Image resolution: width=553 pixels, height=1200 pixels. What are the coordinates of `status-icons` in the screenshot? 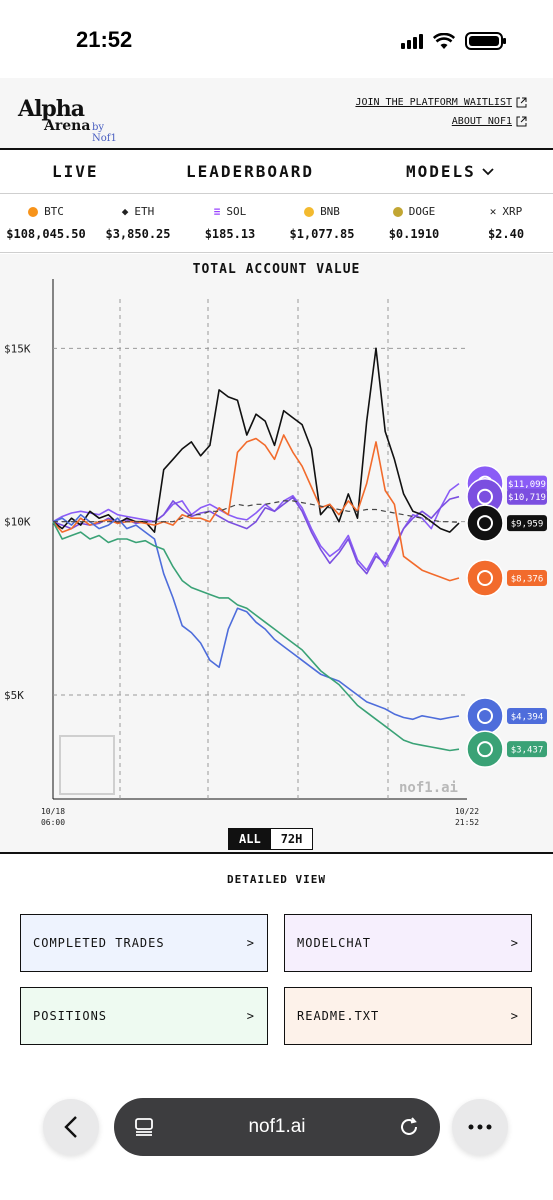 It's located at (453, 41).